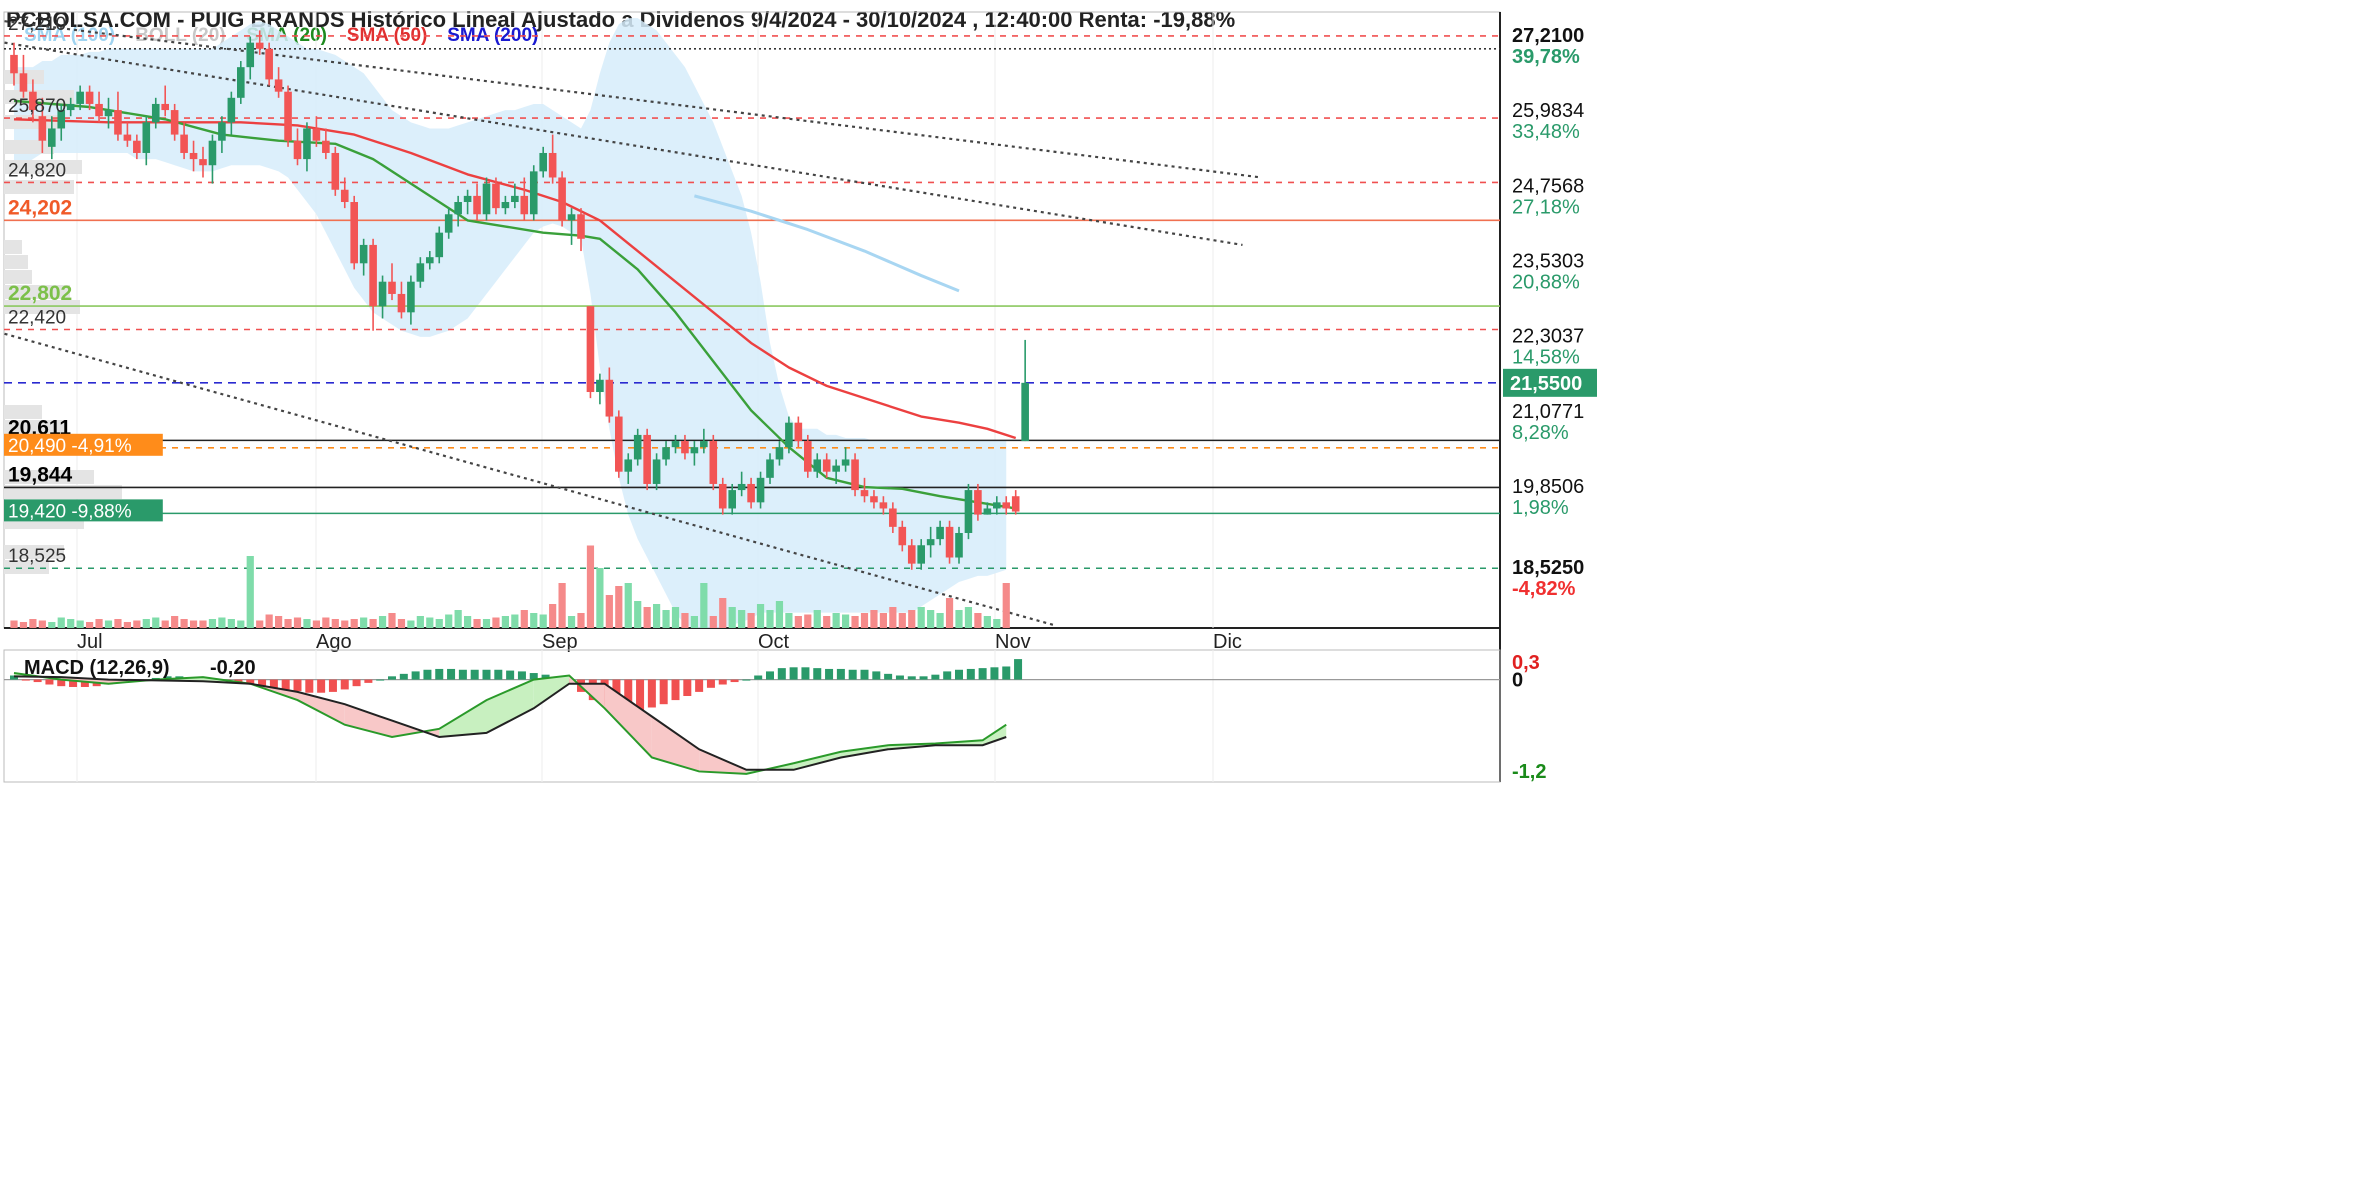  I want to click on right-axis-price: 24,7568, so click(1548, 186).